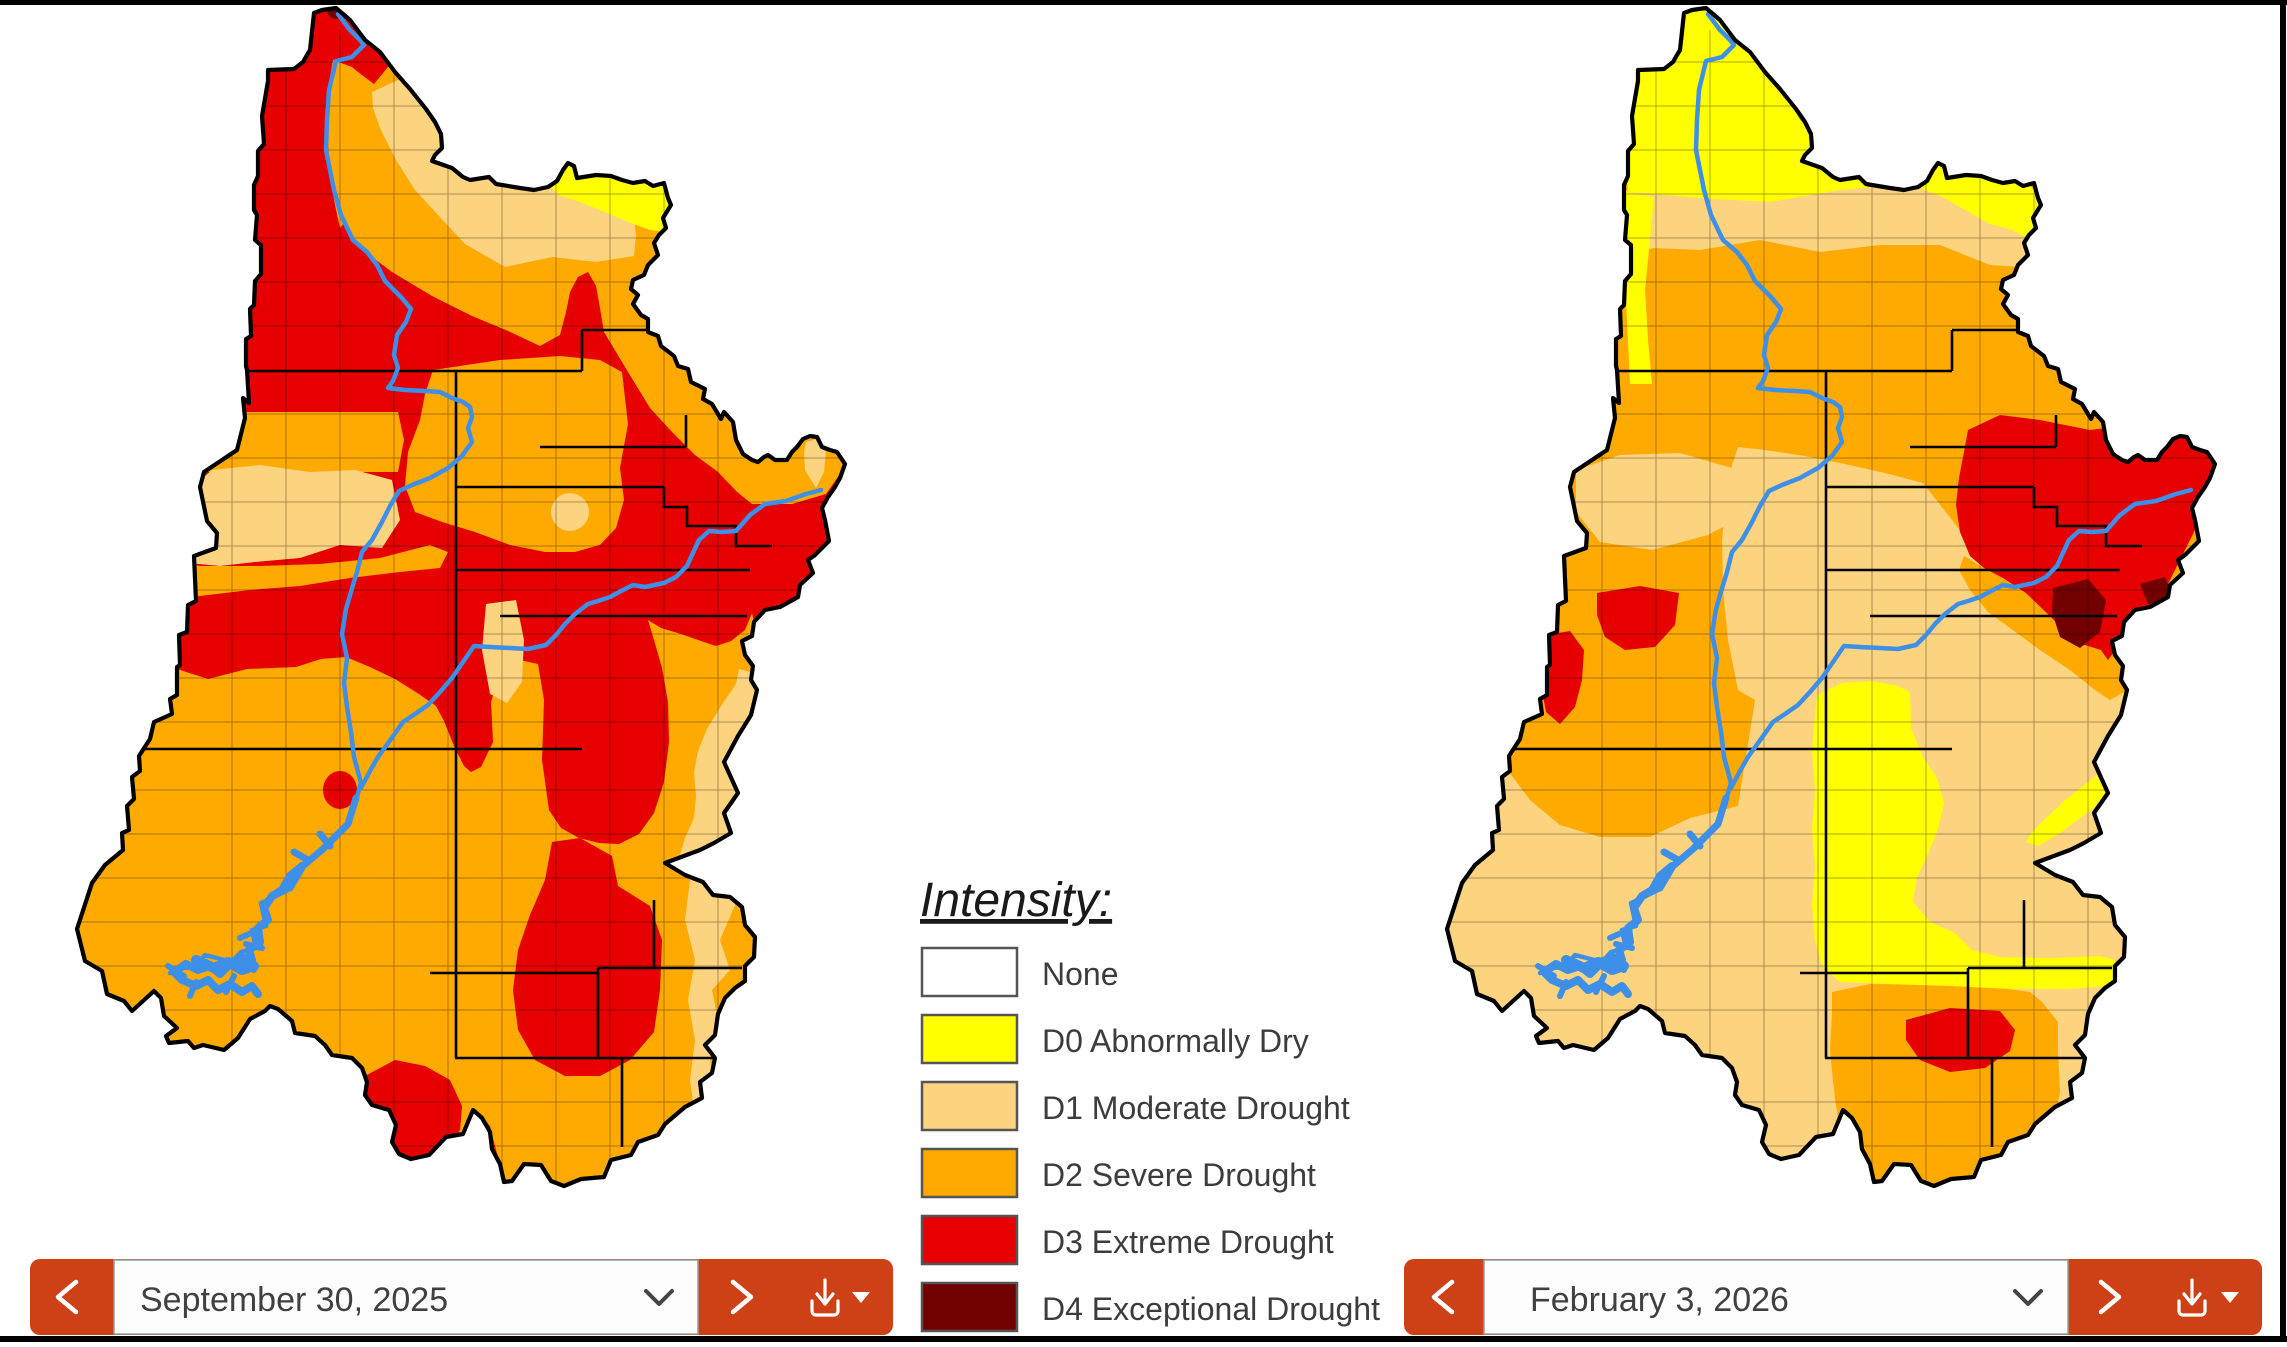 The image size is (2287, 1347). Describe the element at coordinates (1175, 1041) in the screenshot. I see `svg-text: D0 Abnormally Dry` at that location.